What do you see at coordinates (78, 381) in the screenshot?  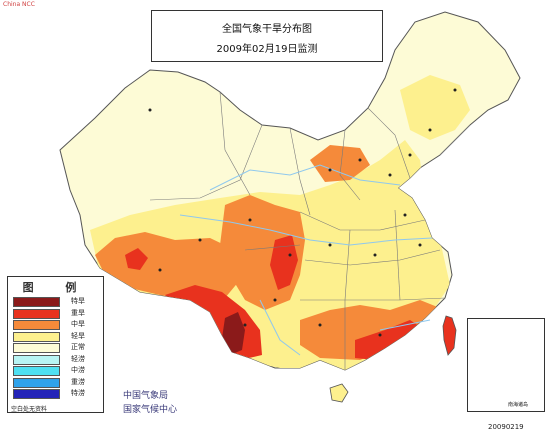 I see `legend-label: 重涝` at bounding box center [78, 381].